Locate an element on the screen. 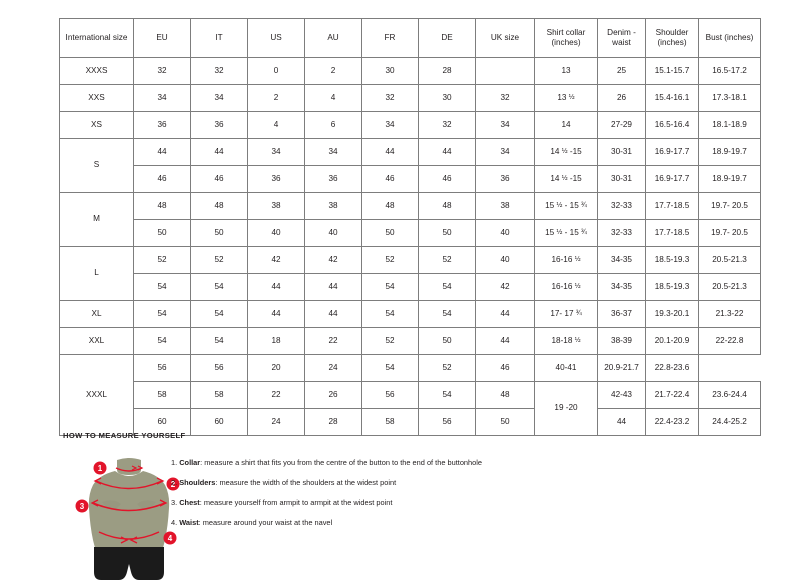 This screenshot has width=787, height=587. cell-us: 38 is located at coordinates (276, 206).